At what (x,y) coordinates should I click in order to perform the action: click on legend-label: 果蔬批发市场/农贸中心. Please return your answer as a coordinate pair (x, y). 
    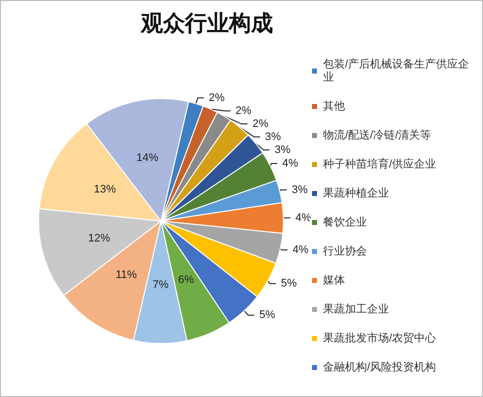
    Looking at the image, I should click on (379, 338).